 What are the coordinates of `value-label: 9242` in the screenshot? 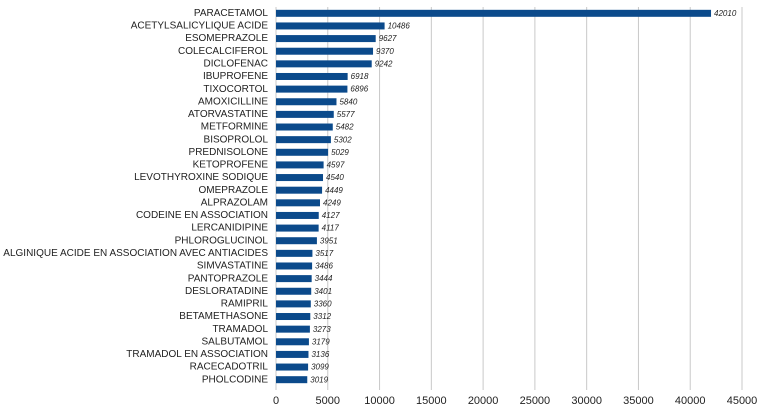 It's located at (384, 63).